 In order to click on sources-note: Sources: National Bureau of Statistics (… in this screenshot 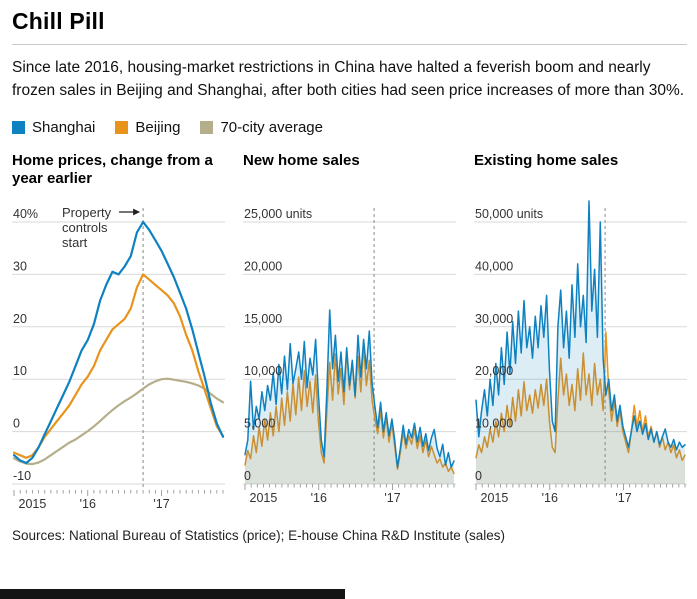, I will do `click(258, 535)`.